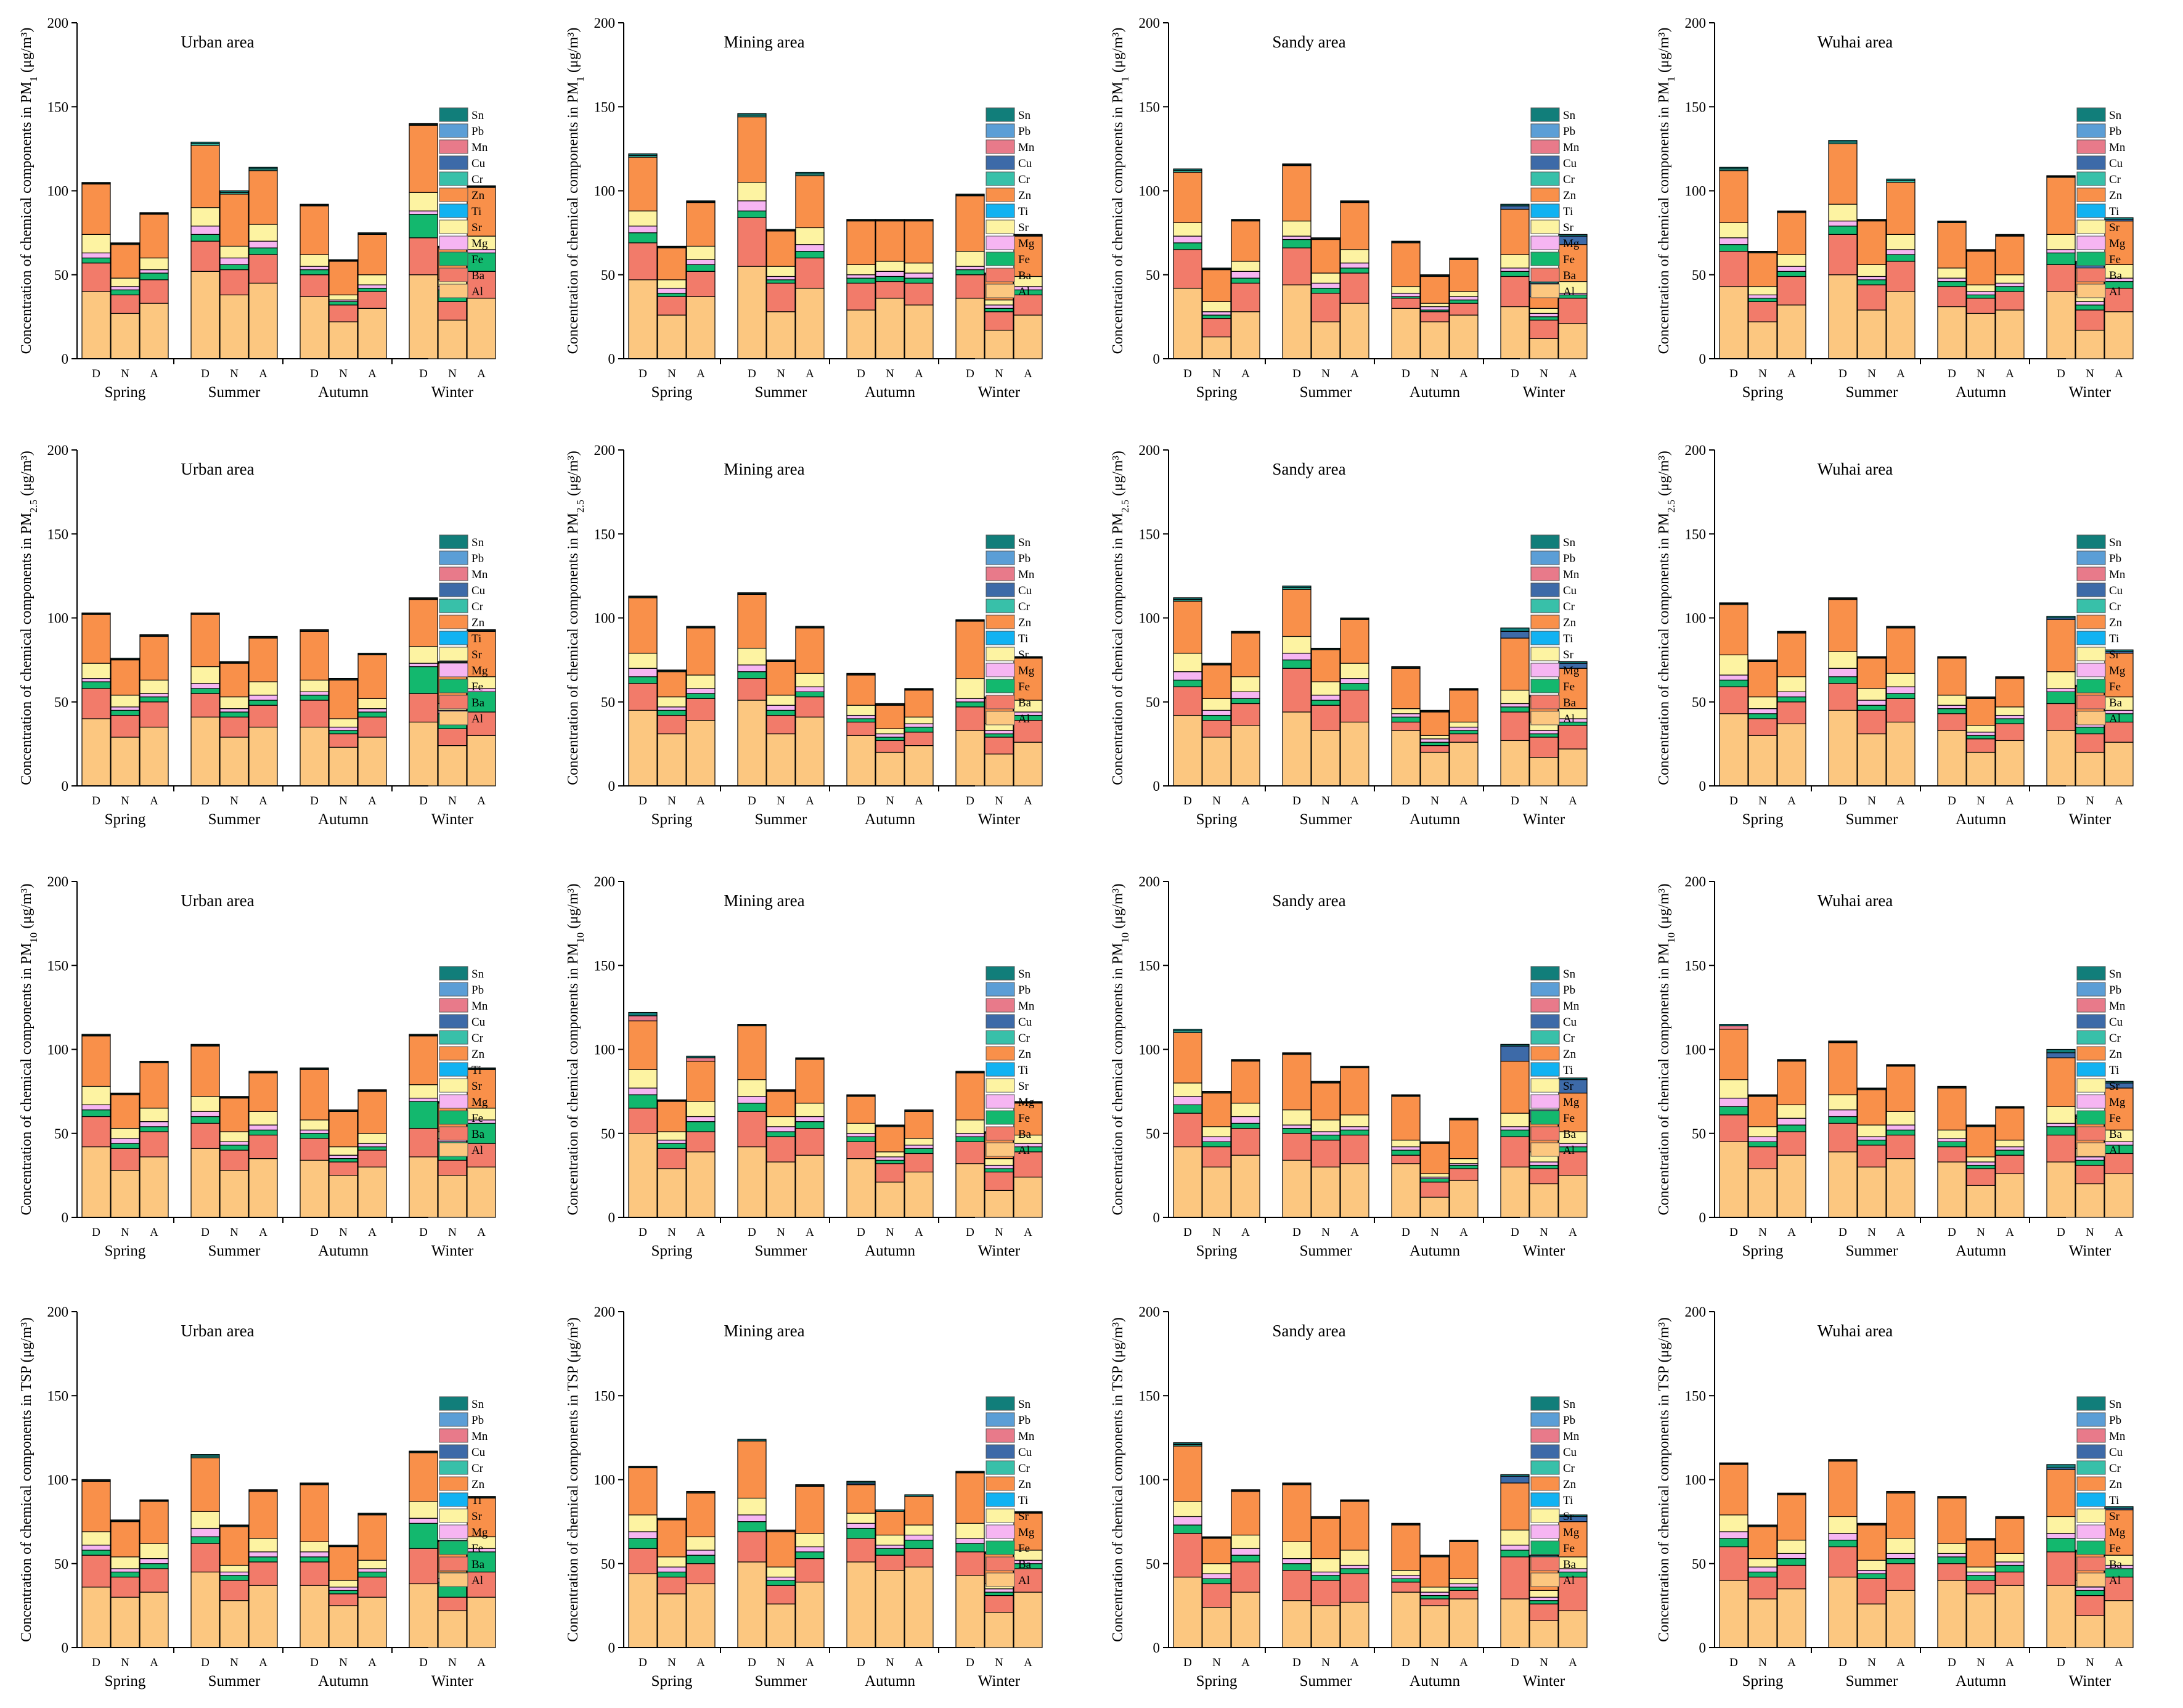 This screenshot has height=1708, width=2183. Describe the element at coordinates (1325, 1101) in the screenshot. I see `bar-sandy-area-summer-N-Zn` at that location.